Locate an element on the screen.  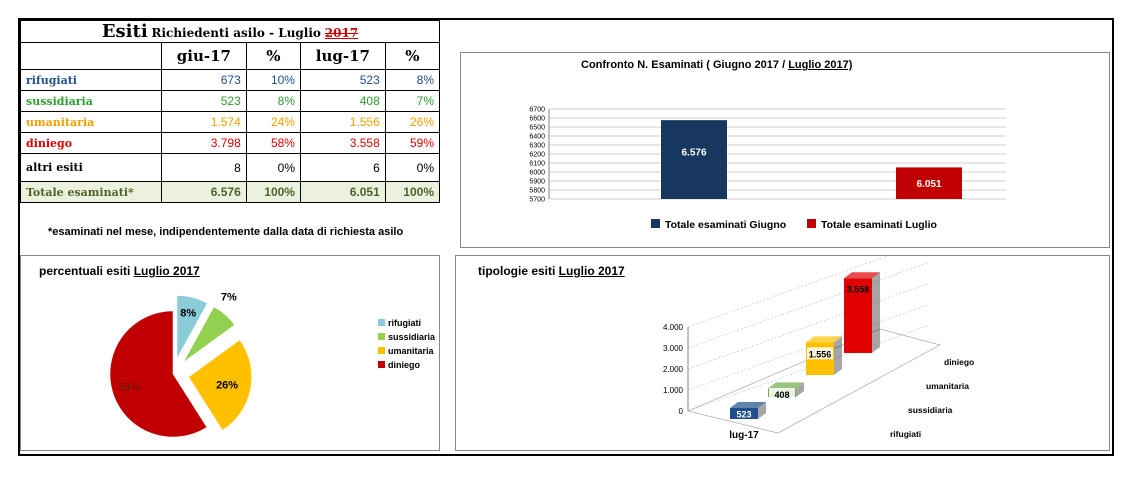
bar3d-data-label: 523 is located at coordinates (743, 415).